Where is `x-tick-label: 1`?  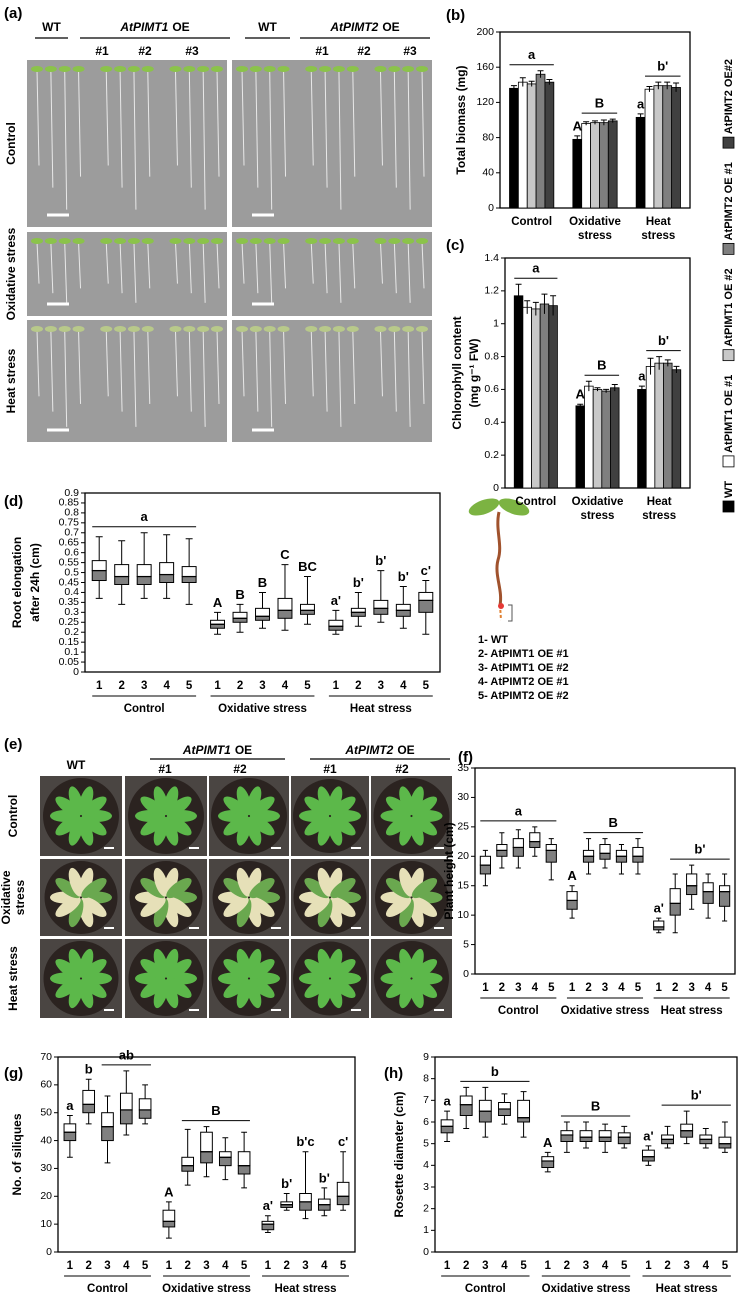
x-tick-label: 1 is located at coordinates (548, 1266).